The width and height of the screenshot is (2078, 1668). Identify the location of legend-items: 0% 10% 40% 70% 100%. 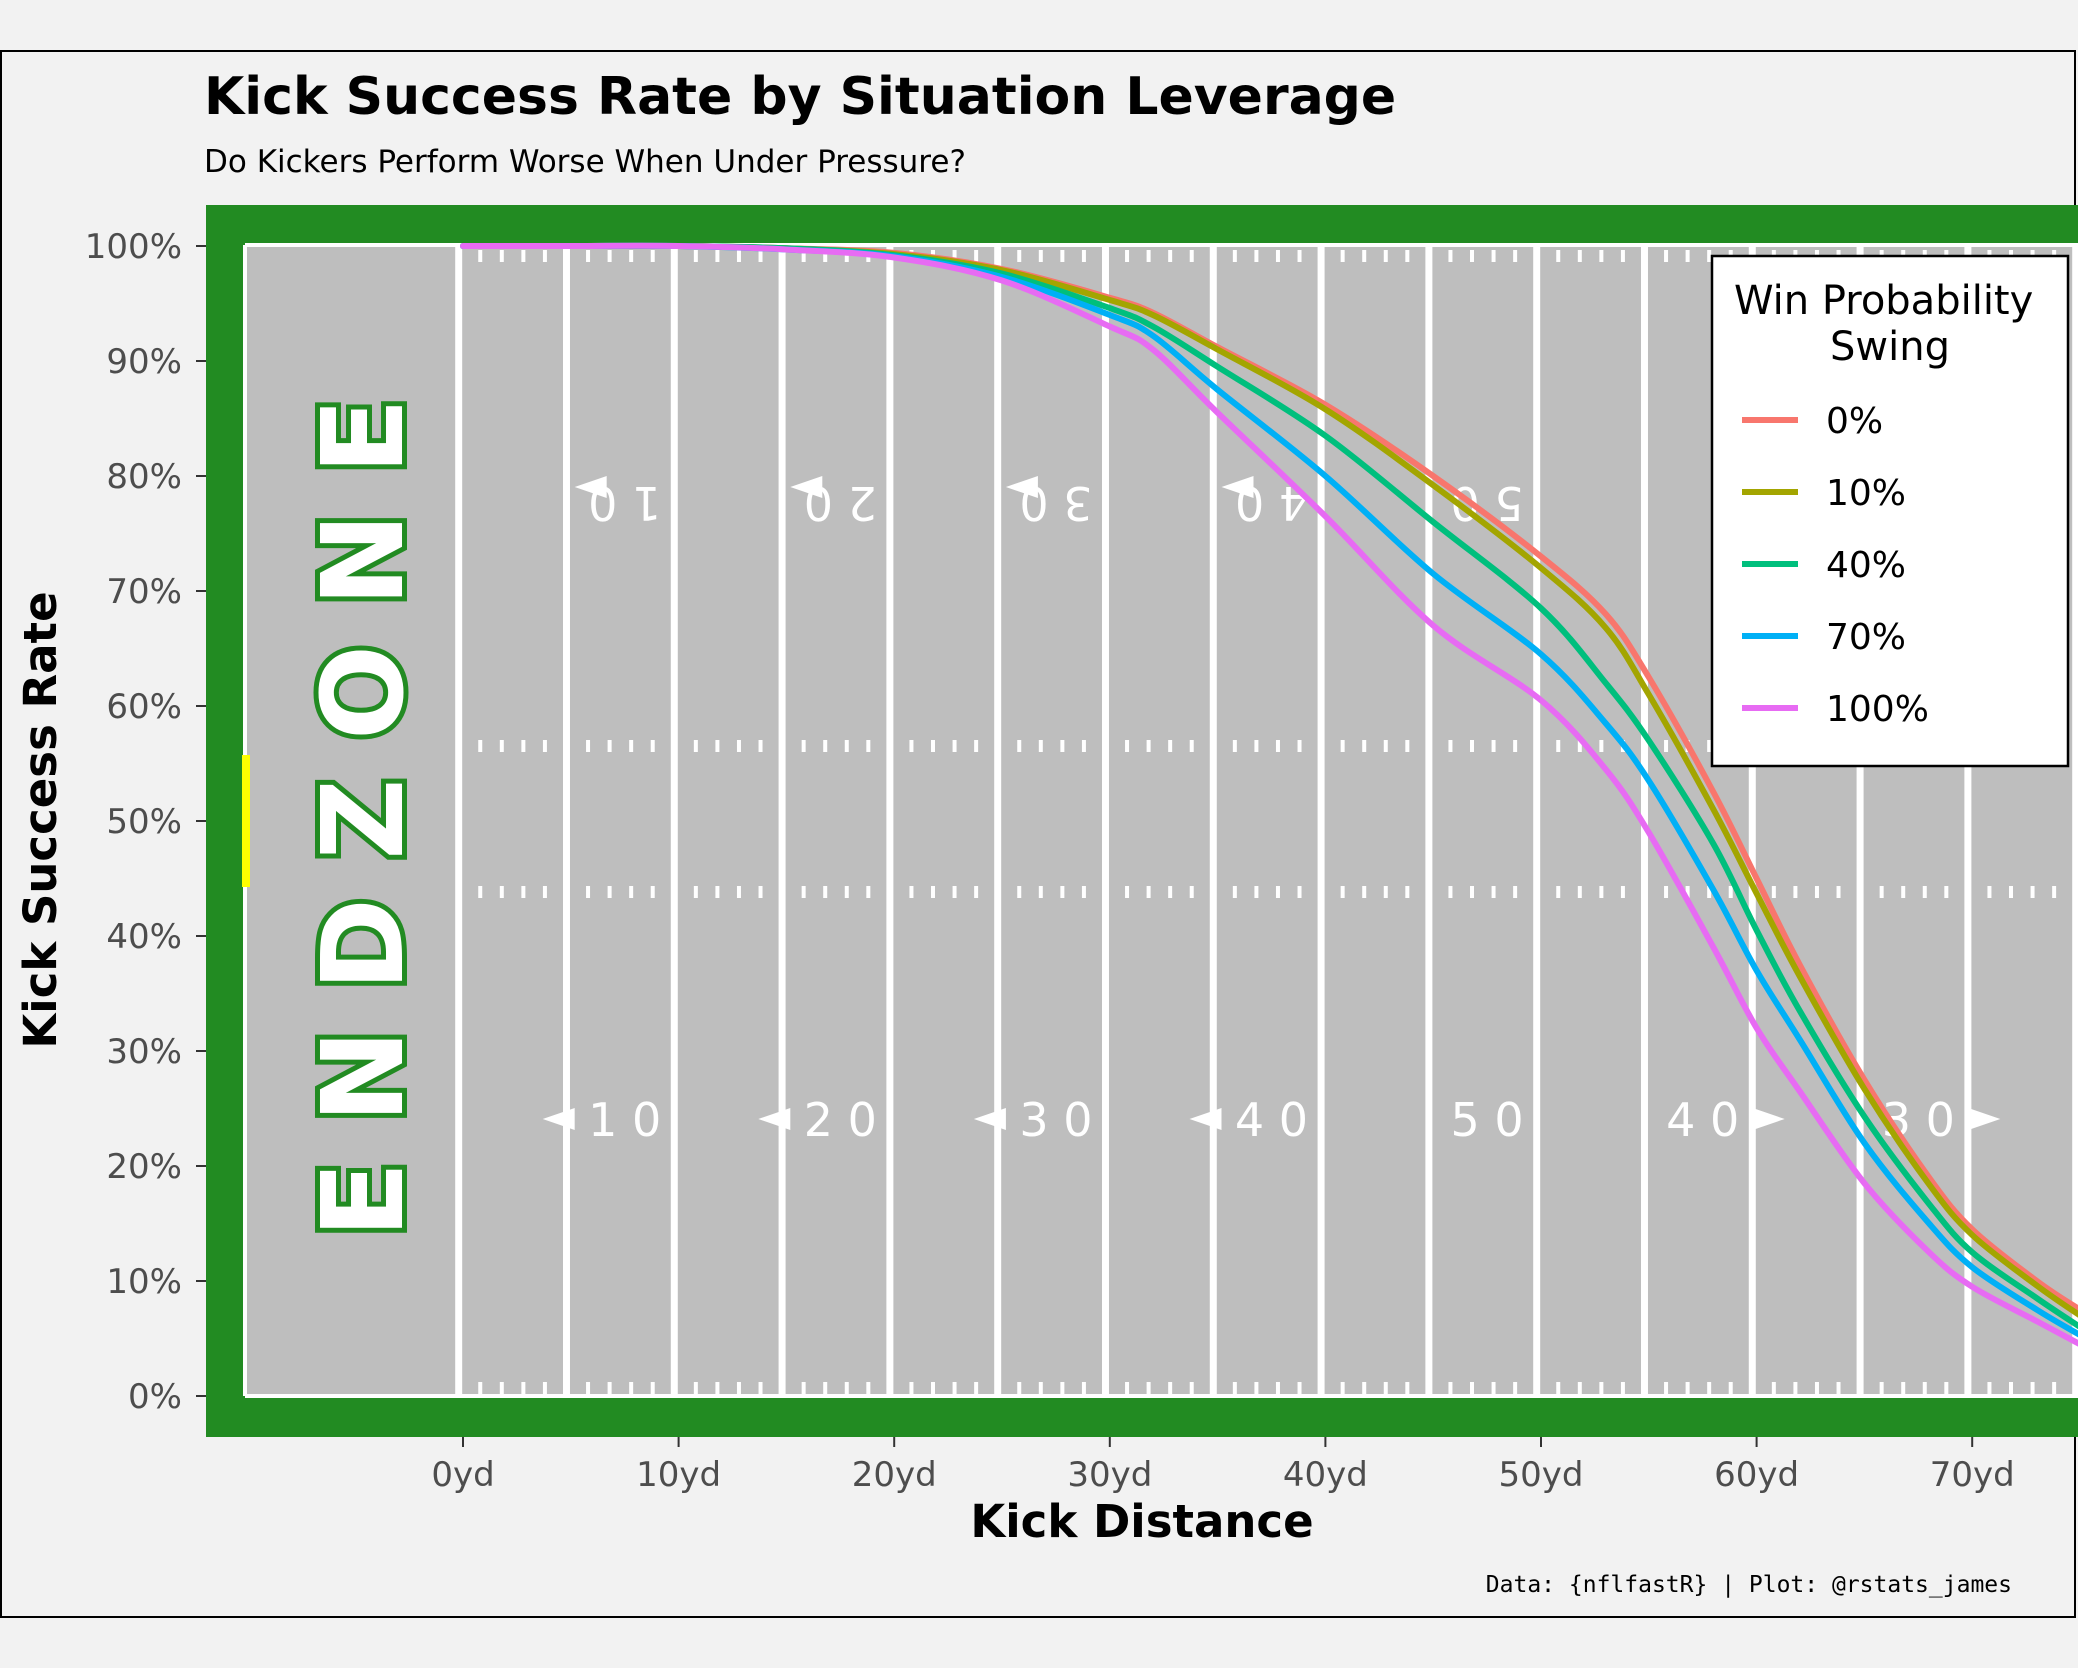
(1835, 565).